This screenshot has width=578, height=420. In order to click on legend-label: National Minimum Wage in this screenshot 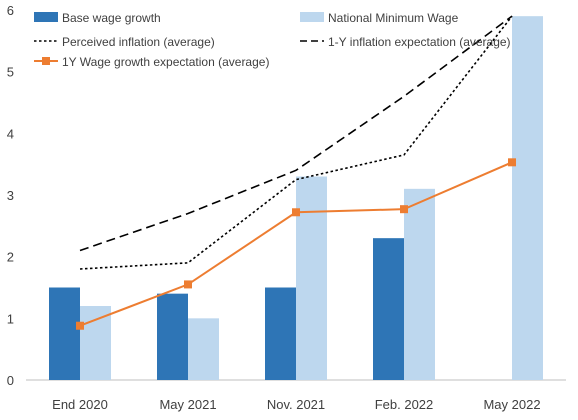, I will do `click(393, 18)`.